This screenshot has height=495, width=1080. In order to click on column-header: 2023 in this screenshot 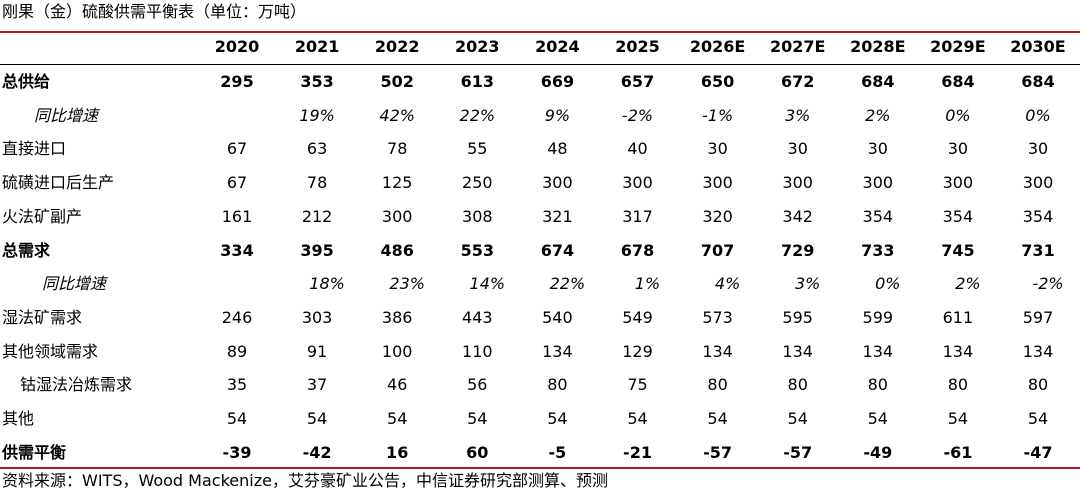, I will do `click(477, 46)`.